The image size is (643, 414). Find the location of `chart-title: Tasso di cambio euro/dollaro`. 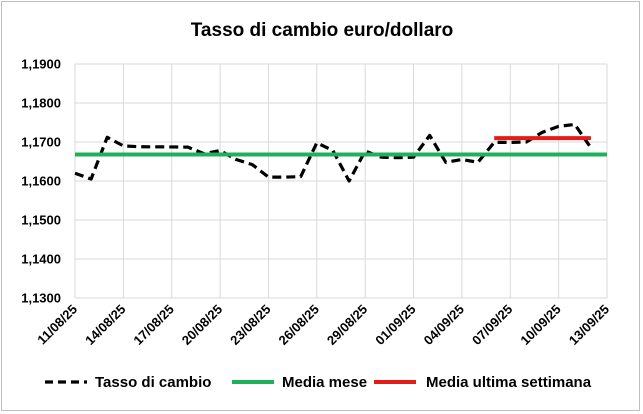

chart-title: Tasso di cambio euro/dollaro is located at coordinates (322, 30).